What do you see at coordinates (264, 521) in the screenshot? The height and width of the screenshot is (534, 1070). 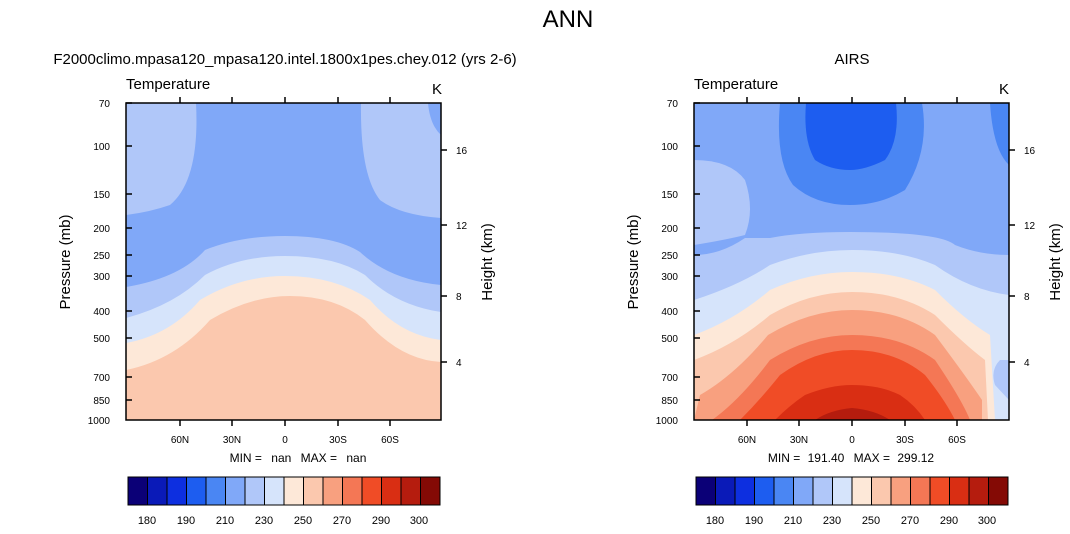 I see `left-cbar-label-230: 230` at bounding box center [264, 521].